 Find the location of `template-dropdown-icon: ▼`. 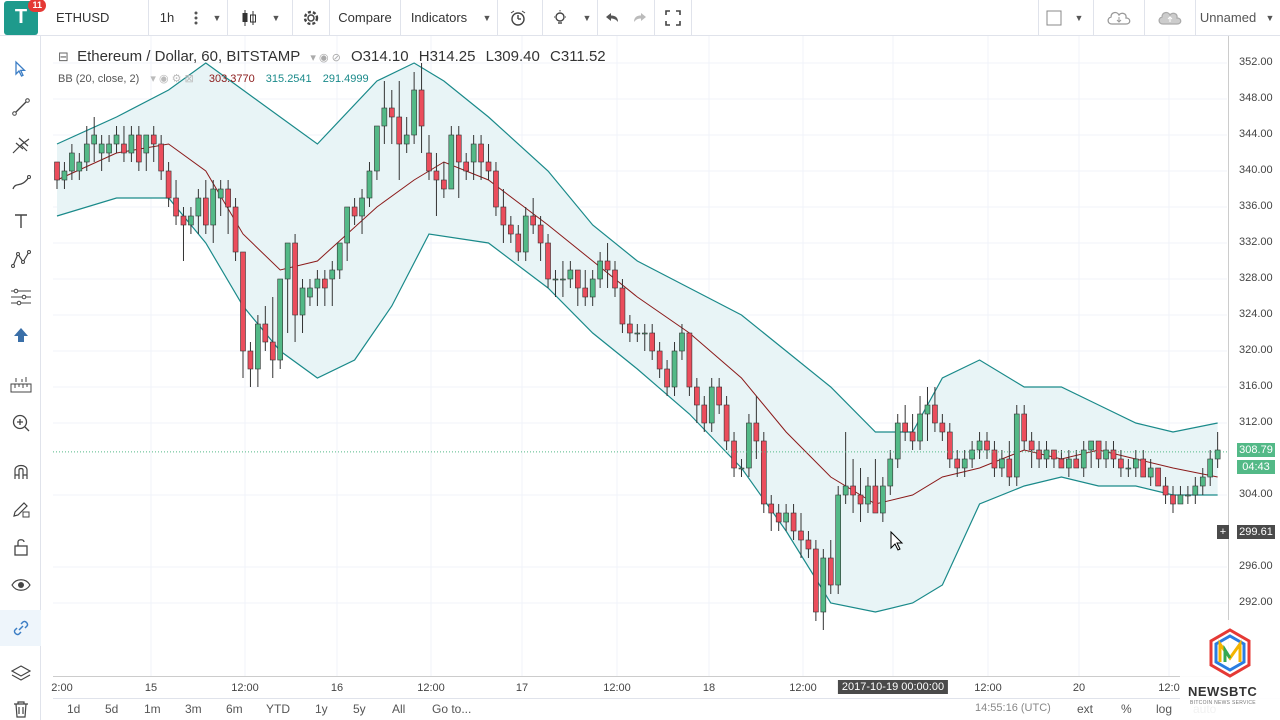

template-dropdown-icon: ▼ is located at coordinates (1079, 17).